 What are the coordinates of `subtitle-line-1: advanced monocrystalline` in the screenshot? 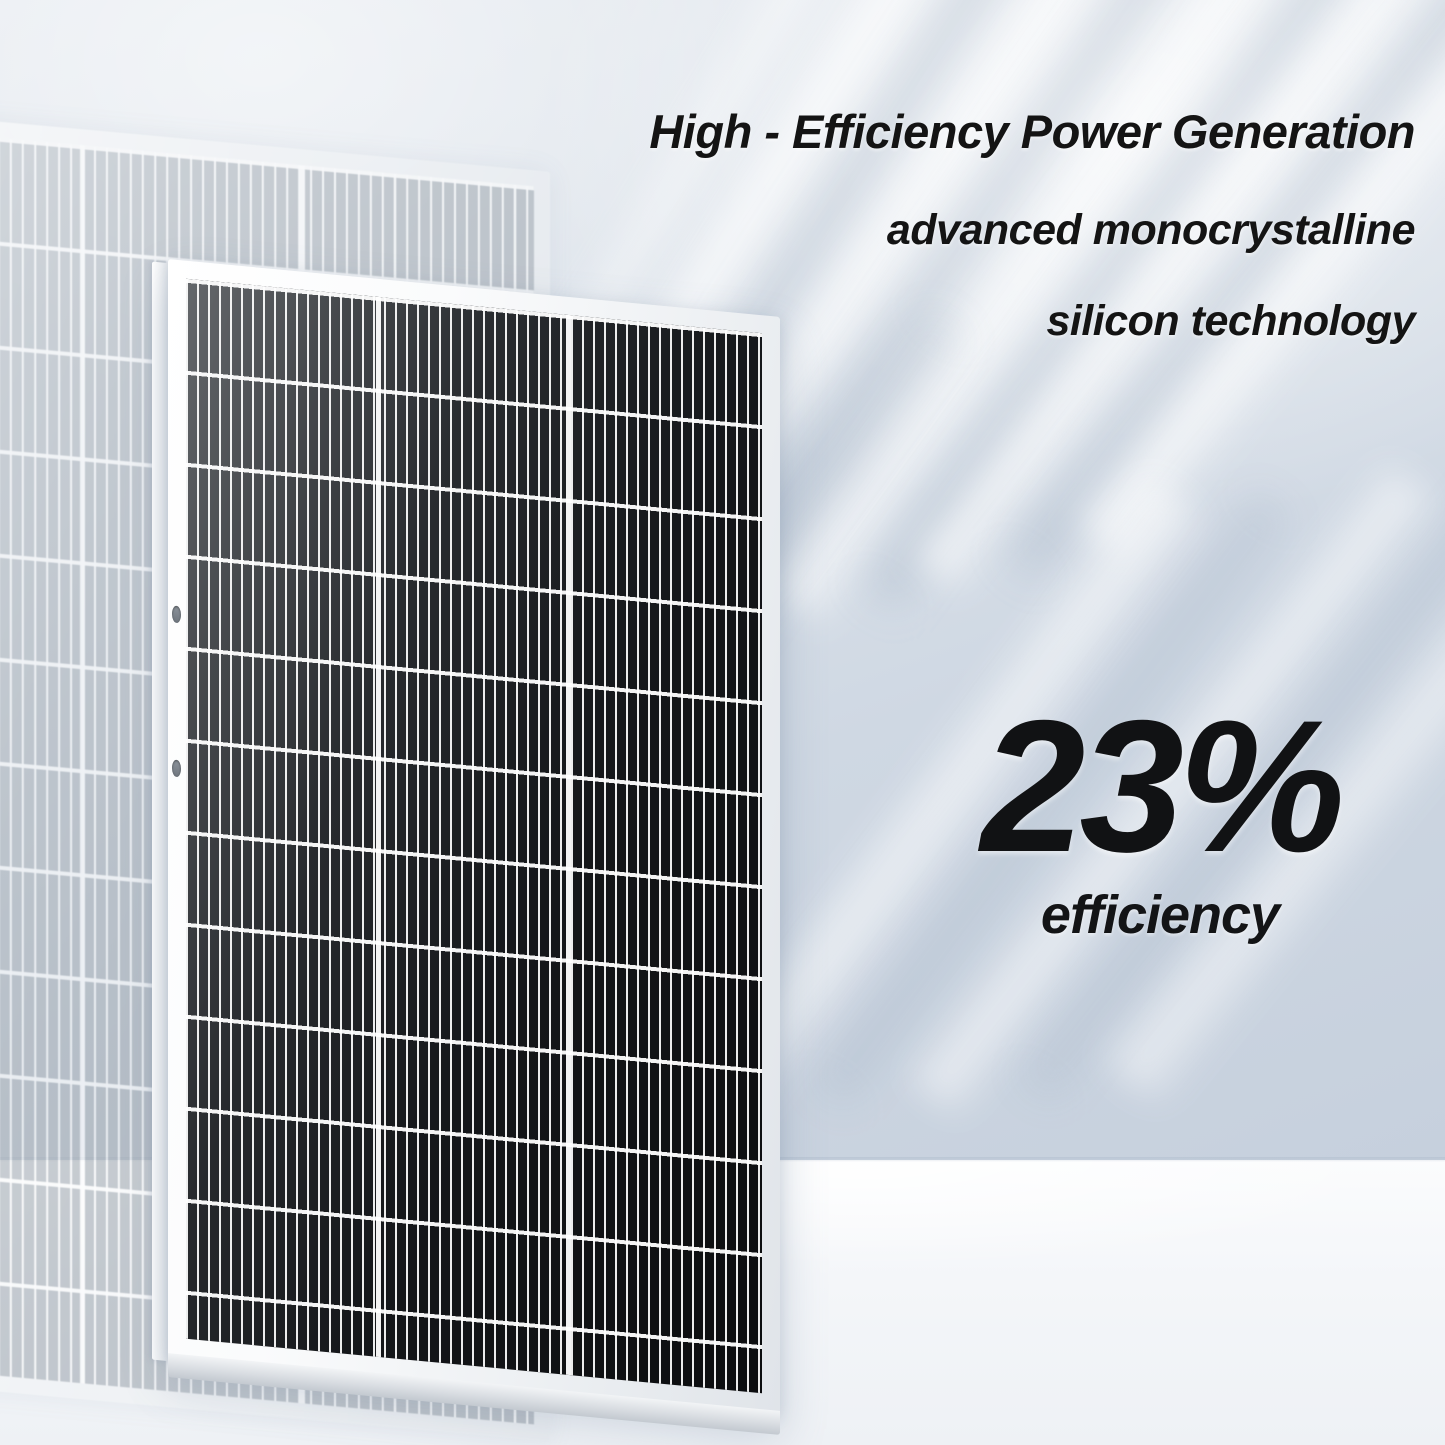 It's located at (1151, 230).